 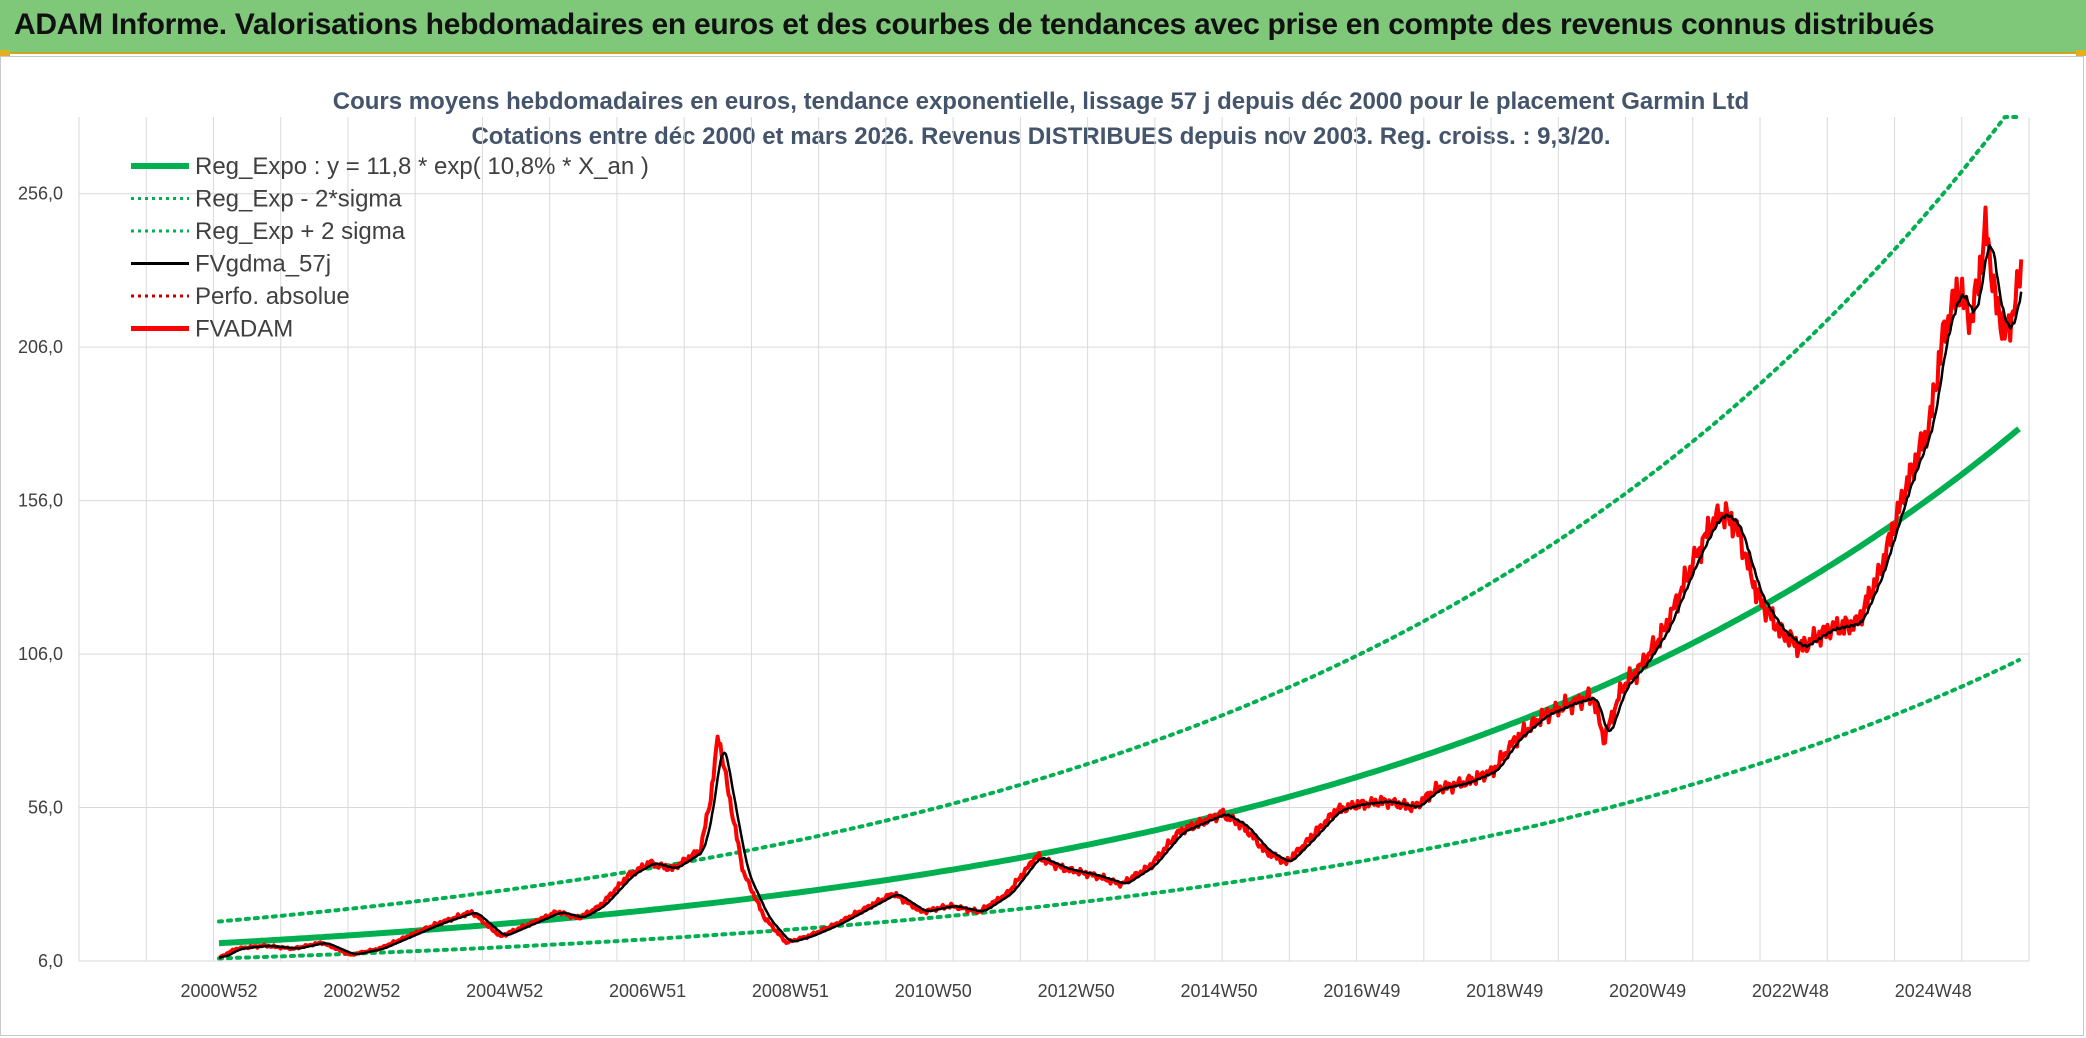 What do you see at coordinates (40, 194) in the screenshot?
I see `y-tick-label: 256,0` at bounding box center [40, 194].